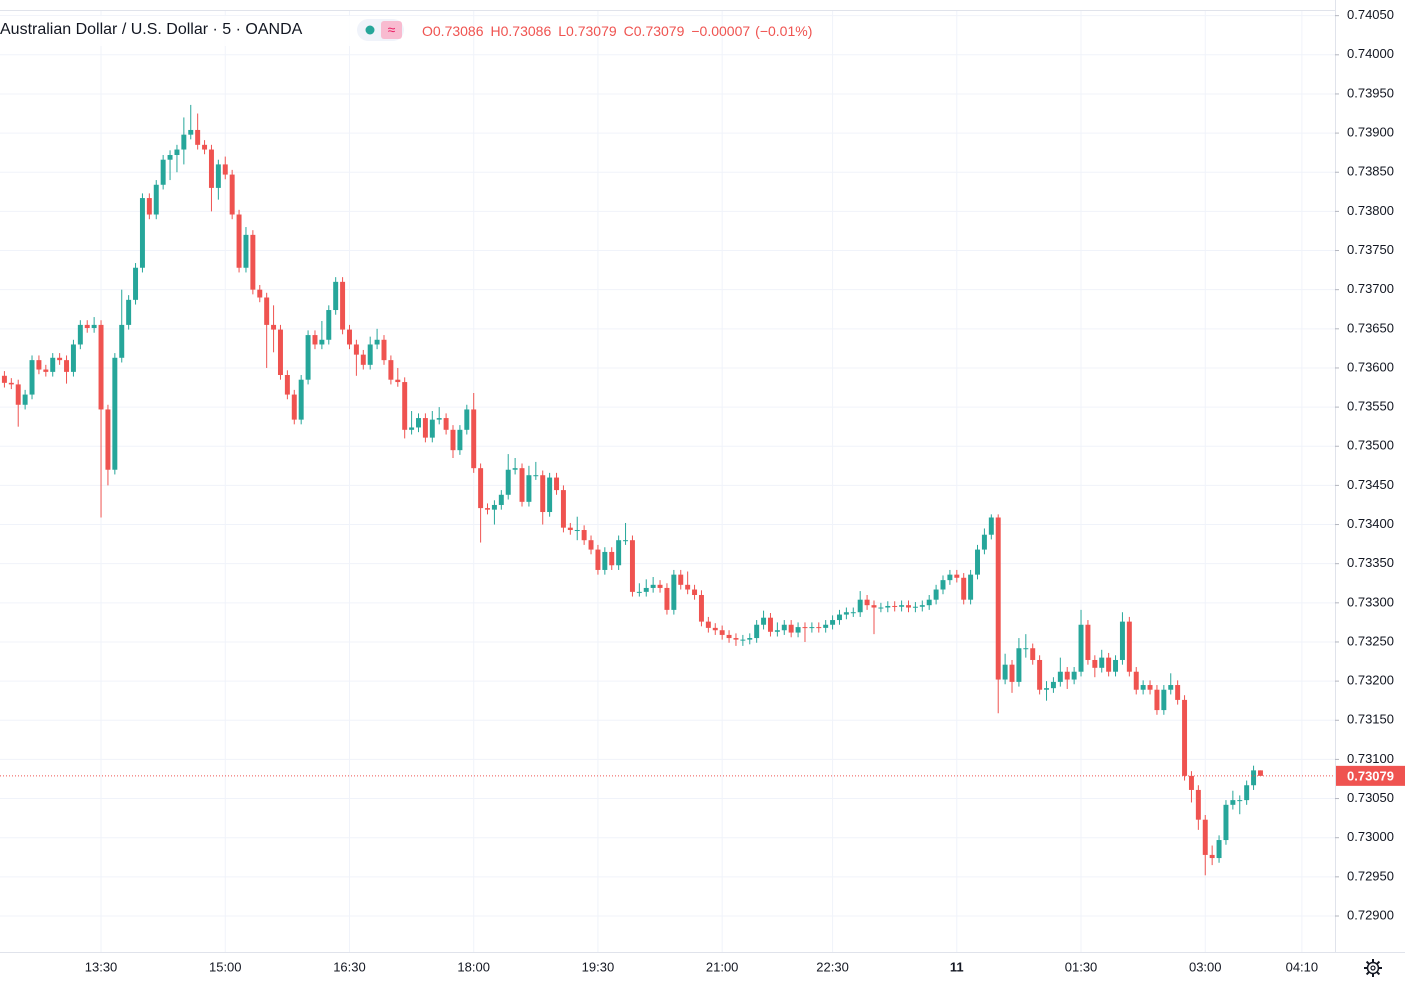  I want to click on settings-gear, so click(1373, 968).